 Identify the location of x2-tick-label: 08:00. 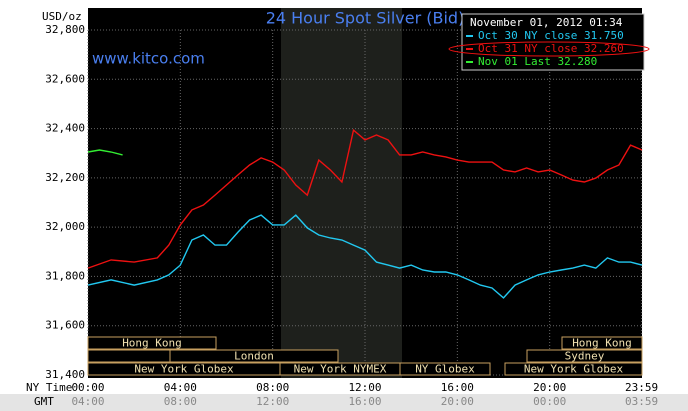
(180, 401).